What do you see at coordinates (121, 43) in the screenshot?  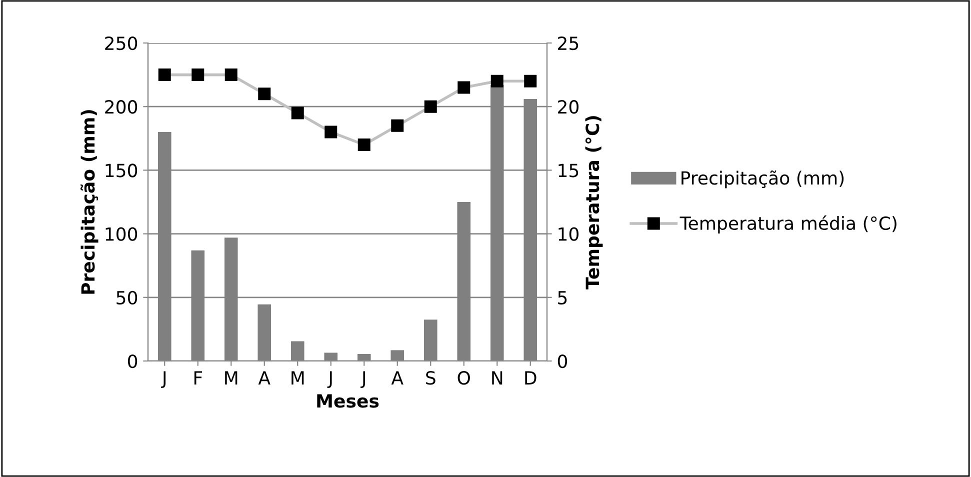 I see `y-tick-label: 250` at bounding box center [121, 43].